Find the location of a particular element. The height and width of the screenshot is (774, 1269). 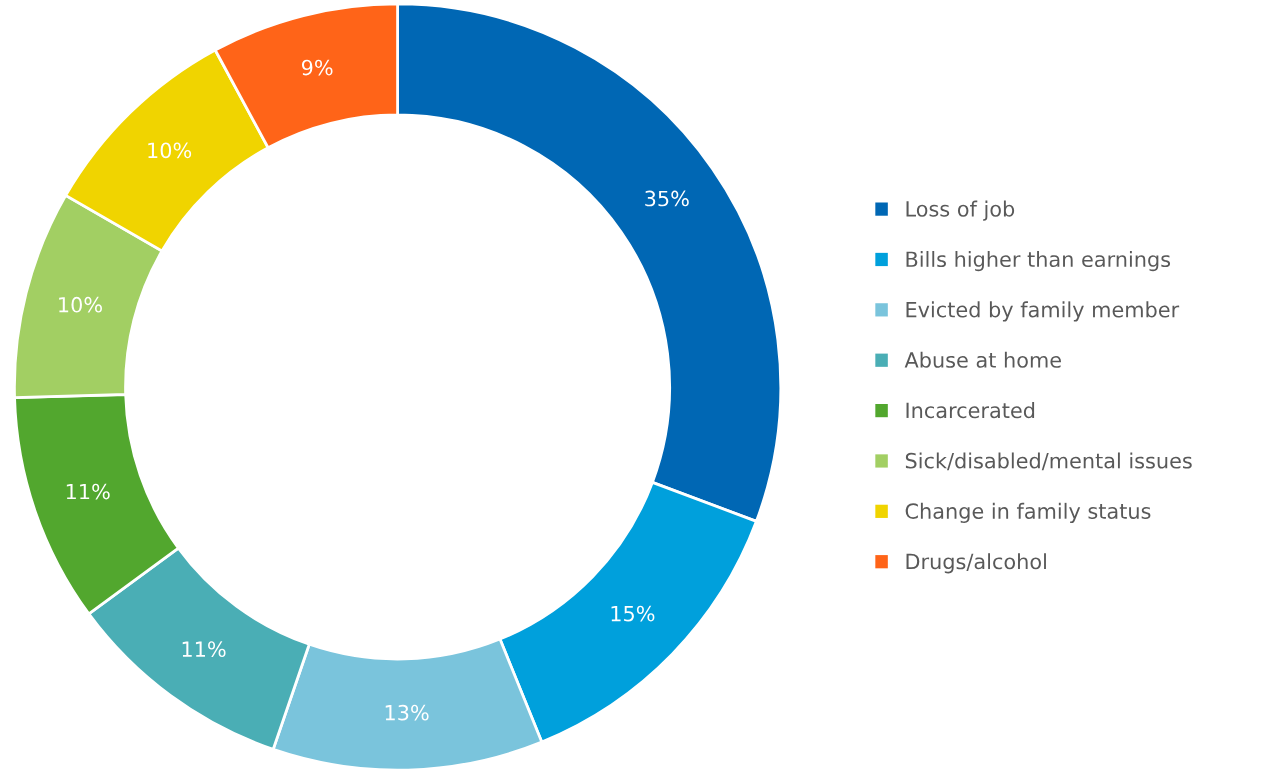

legend-label: Abuse at home is located at coordinates (982, 359).